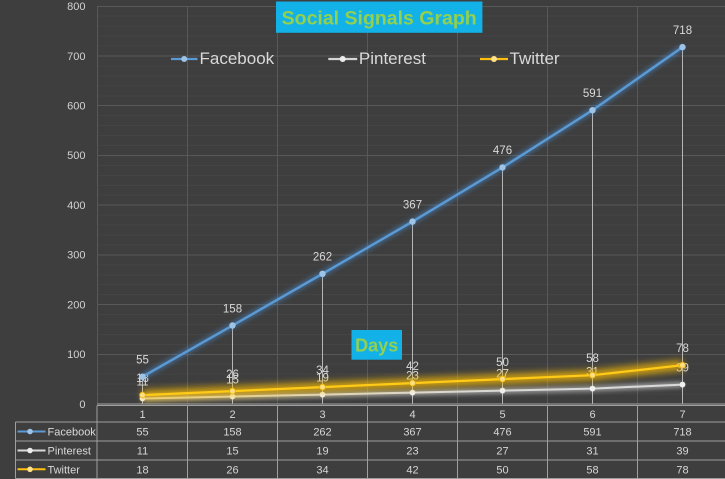 Image resolution: width=725 pixels, height=479 pixels. What do you see at coordinates (682, 452) in the screenshot?
I see `svg-text: 39` at bounding box center [682, 452].